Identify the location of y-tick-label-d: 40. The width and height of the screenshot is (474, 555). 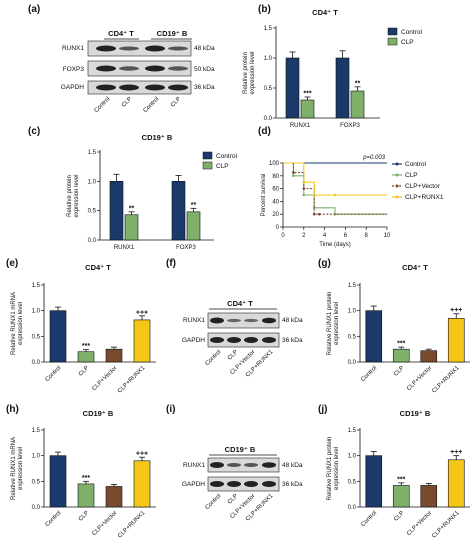
(275, 202).